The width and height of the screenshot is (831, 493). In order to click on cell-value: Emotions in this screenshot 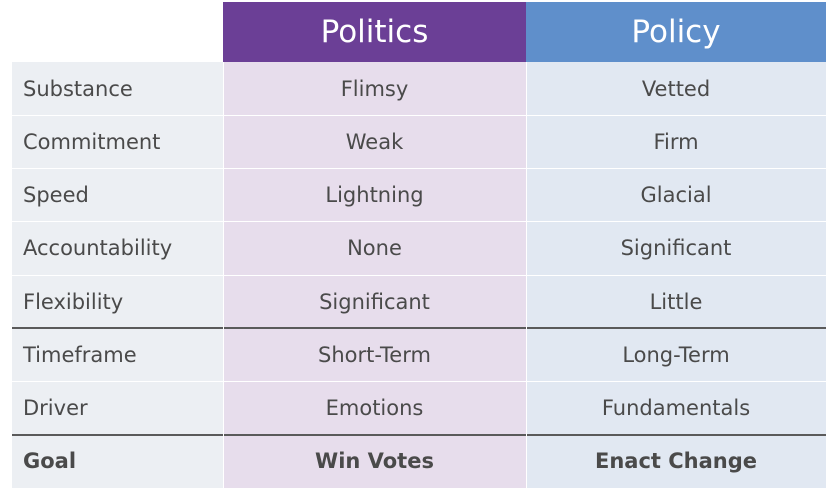, I will do `click(374, 408)`.